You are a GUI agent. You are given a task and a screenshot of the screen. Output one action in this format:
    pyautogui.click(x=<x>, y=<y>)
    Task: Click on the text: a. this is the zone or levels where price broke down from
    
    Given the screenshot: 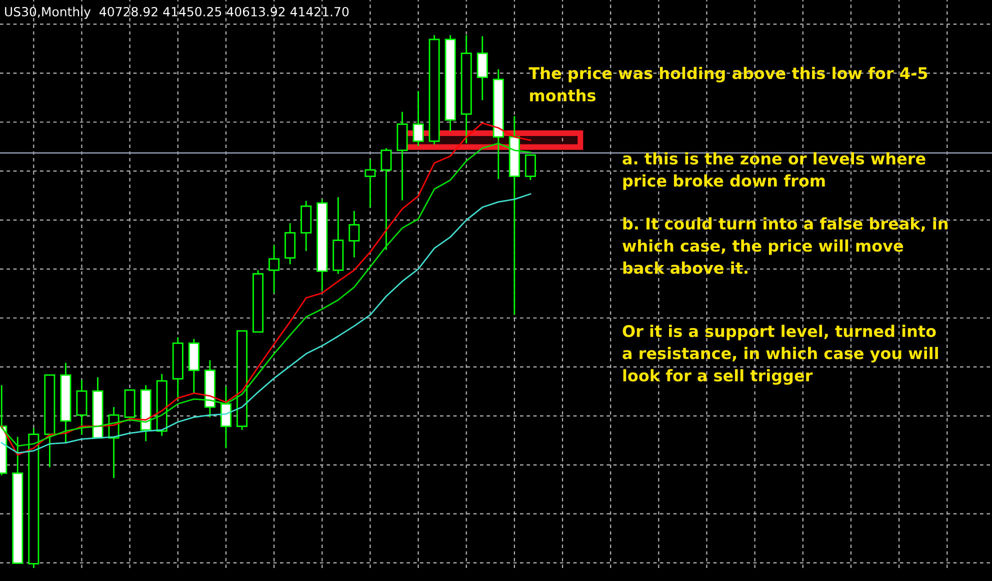 What is the action you would take?
    pyautogui.click(x=774, y=171)
    